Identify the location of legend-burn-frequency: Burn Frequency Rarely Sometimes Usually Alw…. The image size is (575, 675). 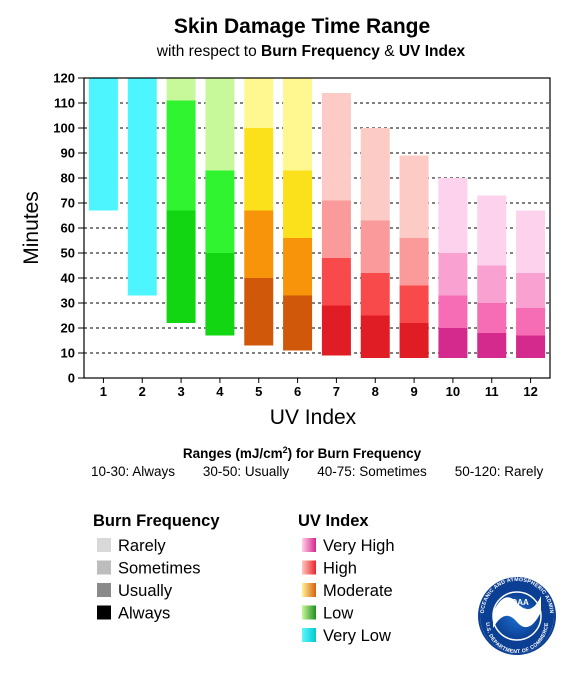
(156, 567).